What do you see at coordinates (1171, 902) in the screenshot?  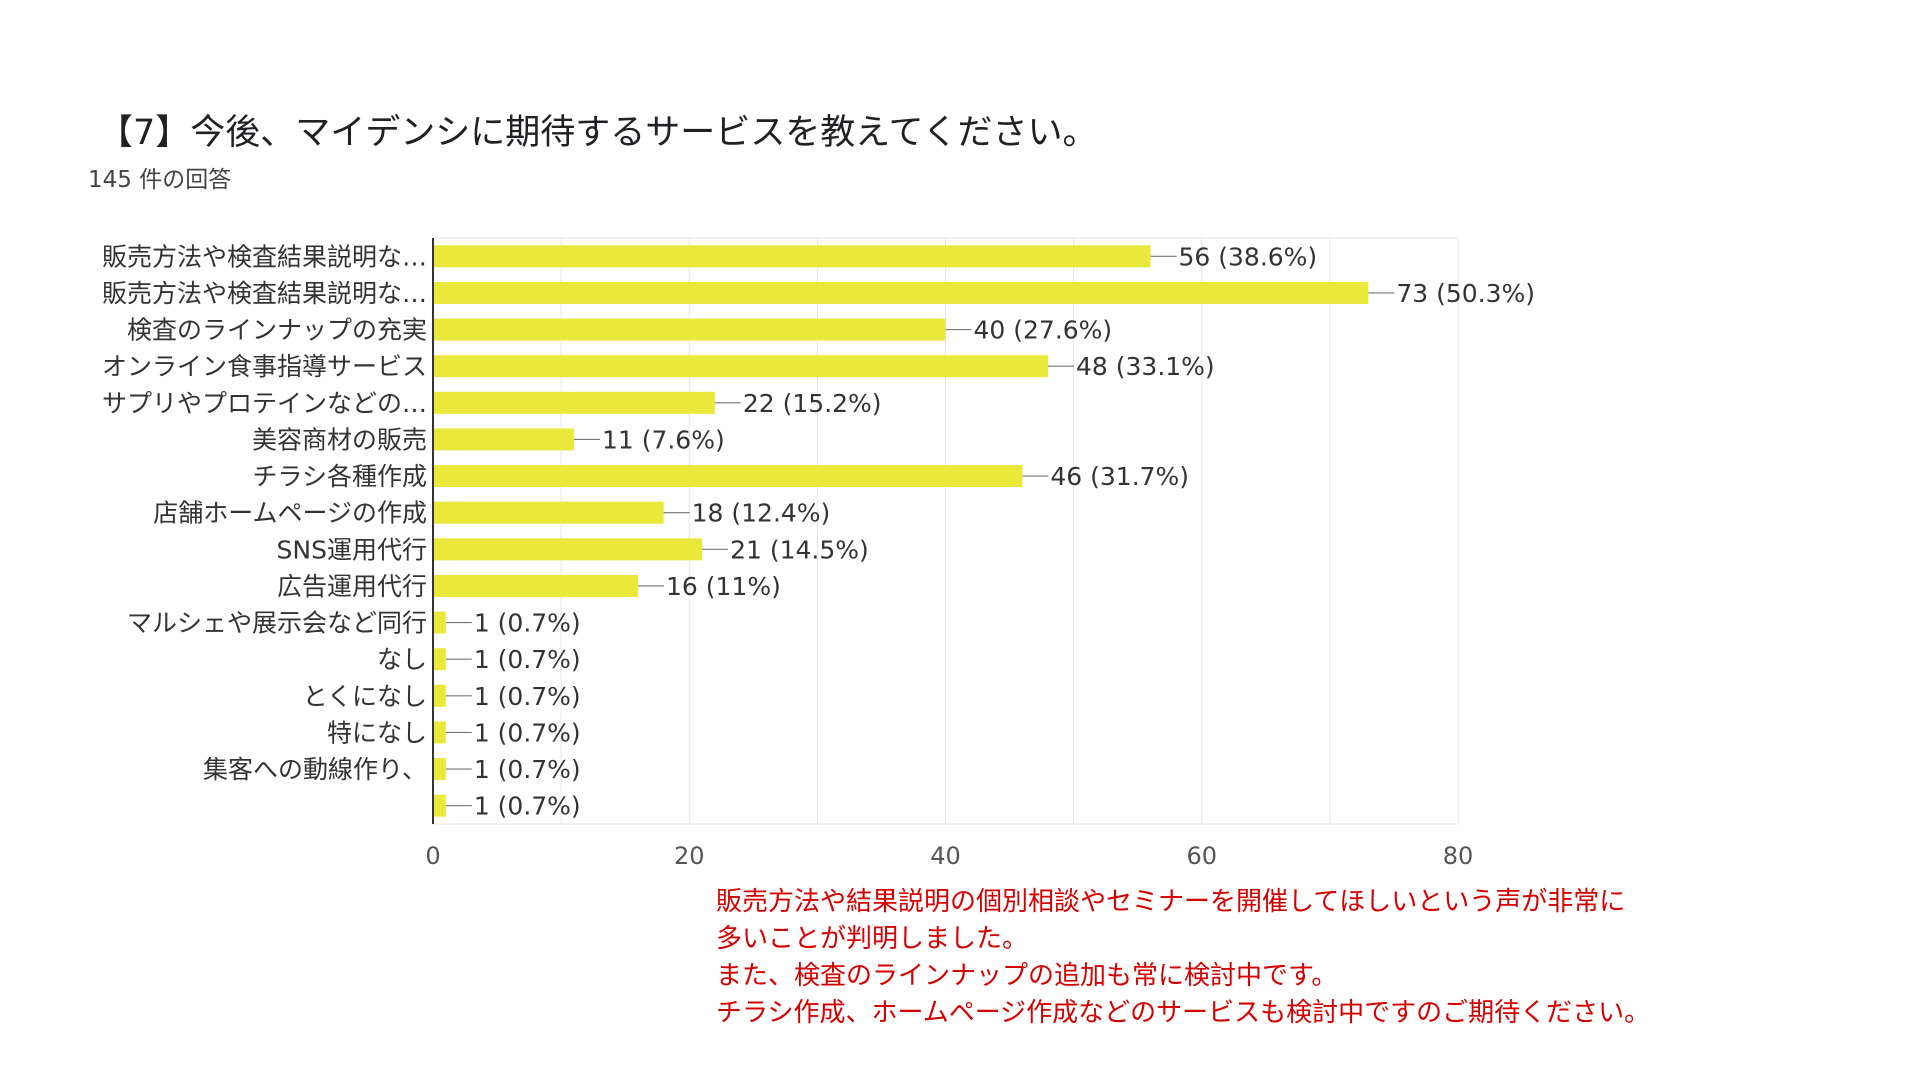 I see `note-line: 販売方法や結果説明の個別相談やセミナーを開催してほしいという声が非常に` at bounding box center [1171, 902].